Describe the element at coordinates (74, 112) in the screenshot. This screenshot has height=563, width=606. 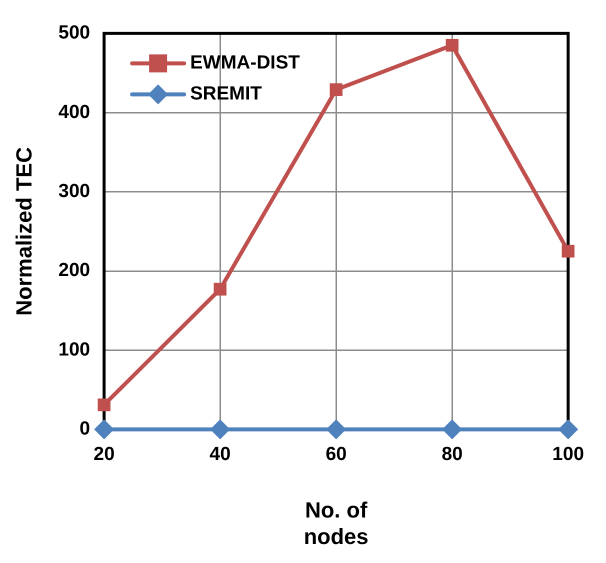
I see `y-tick-label: 400` at that location.